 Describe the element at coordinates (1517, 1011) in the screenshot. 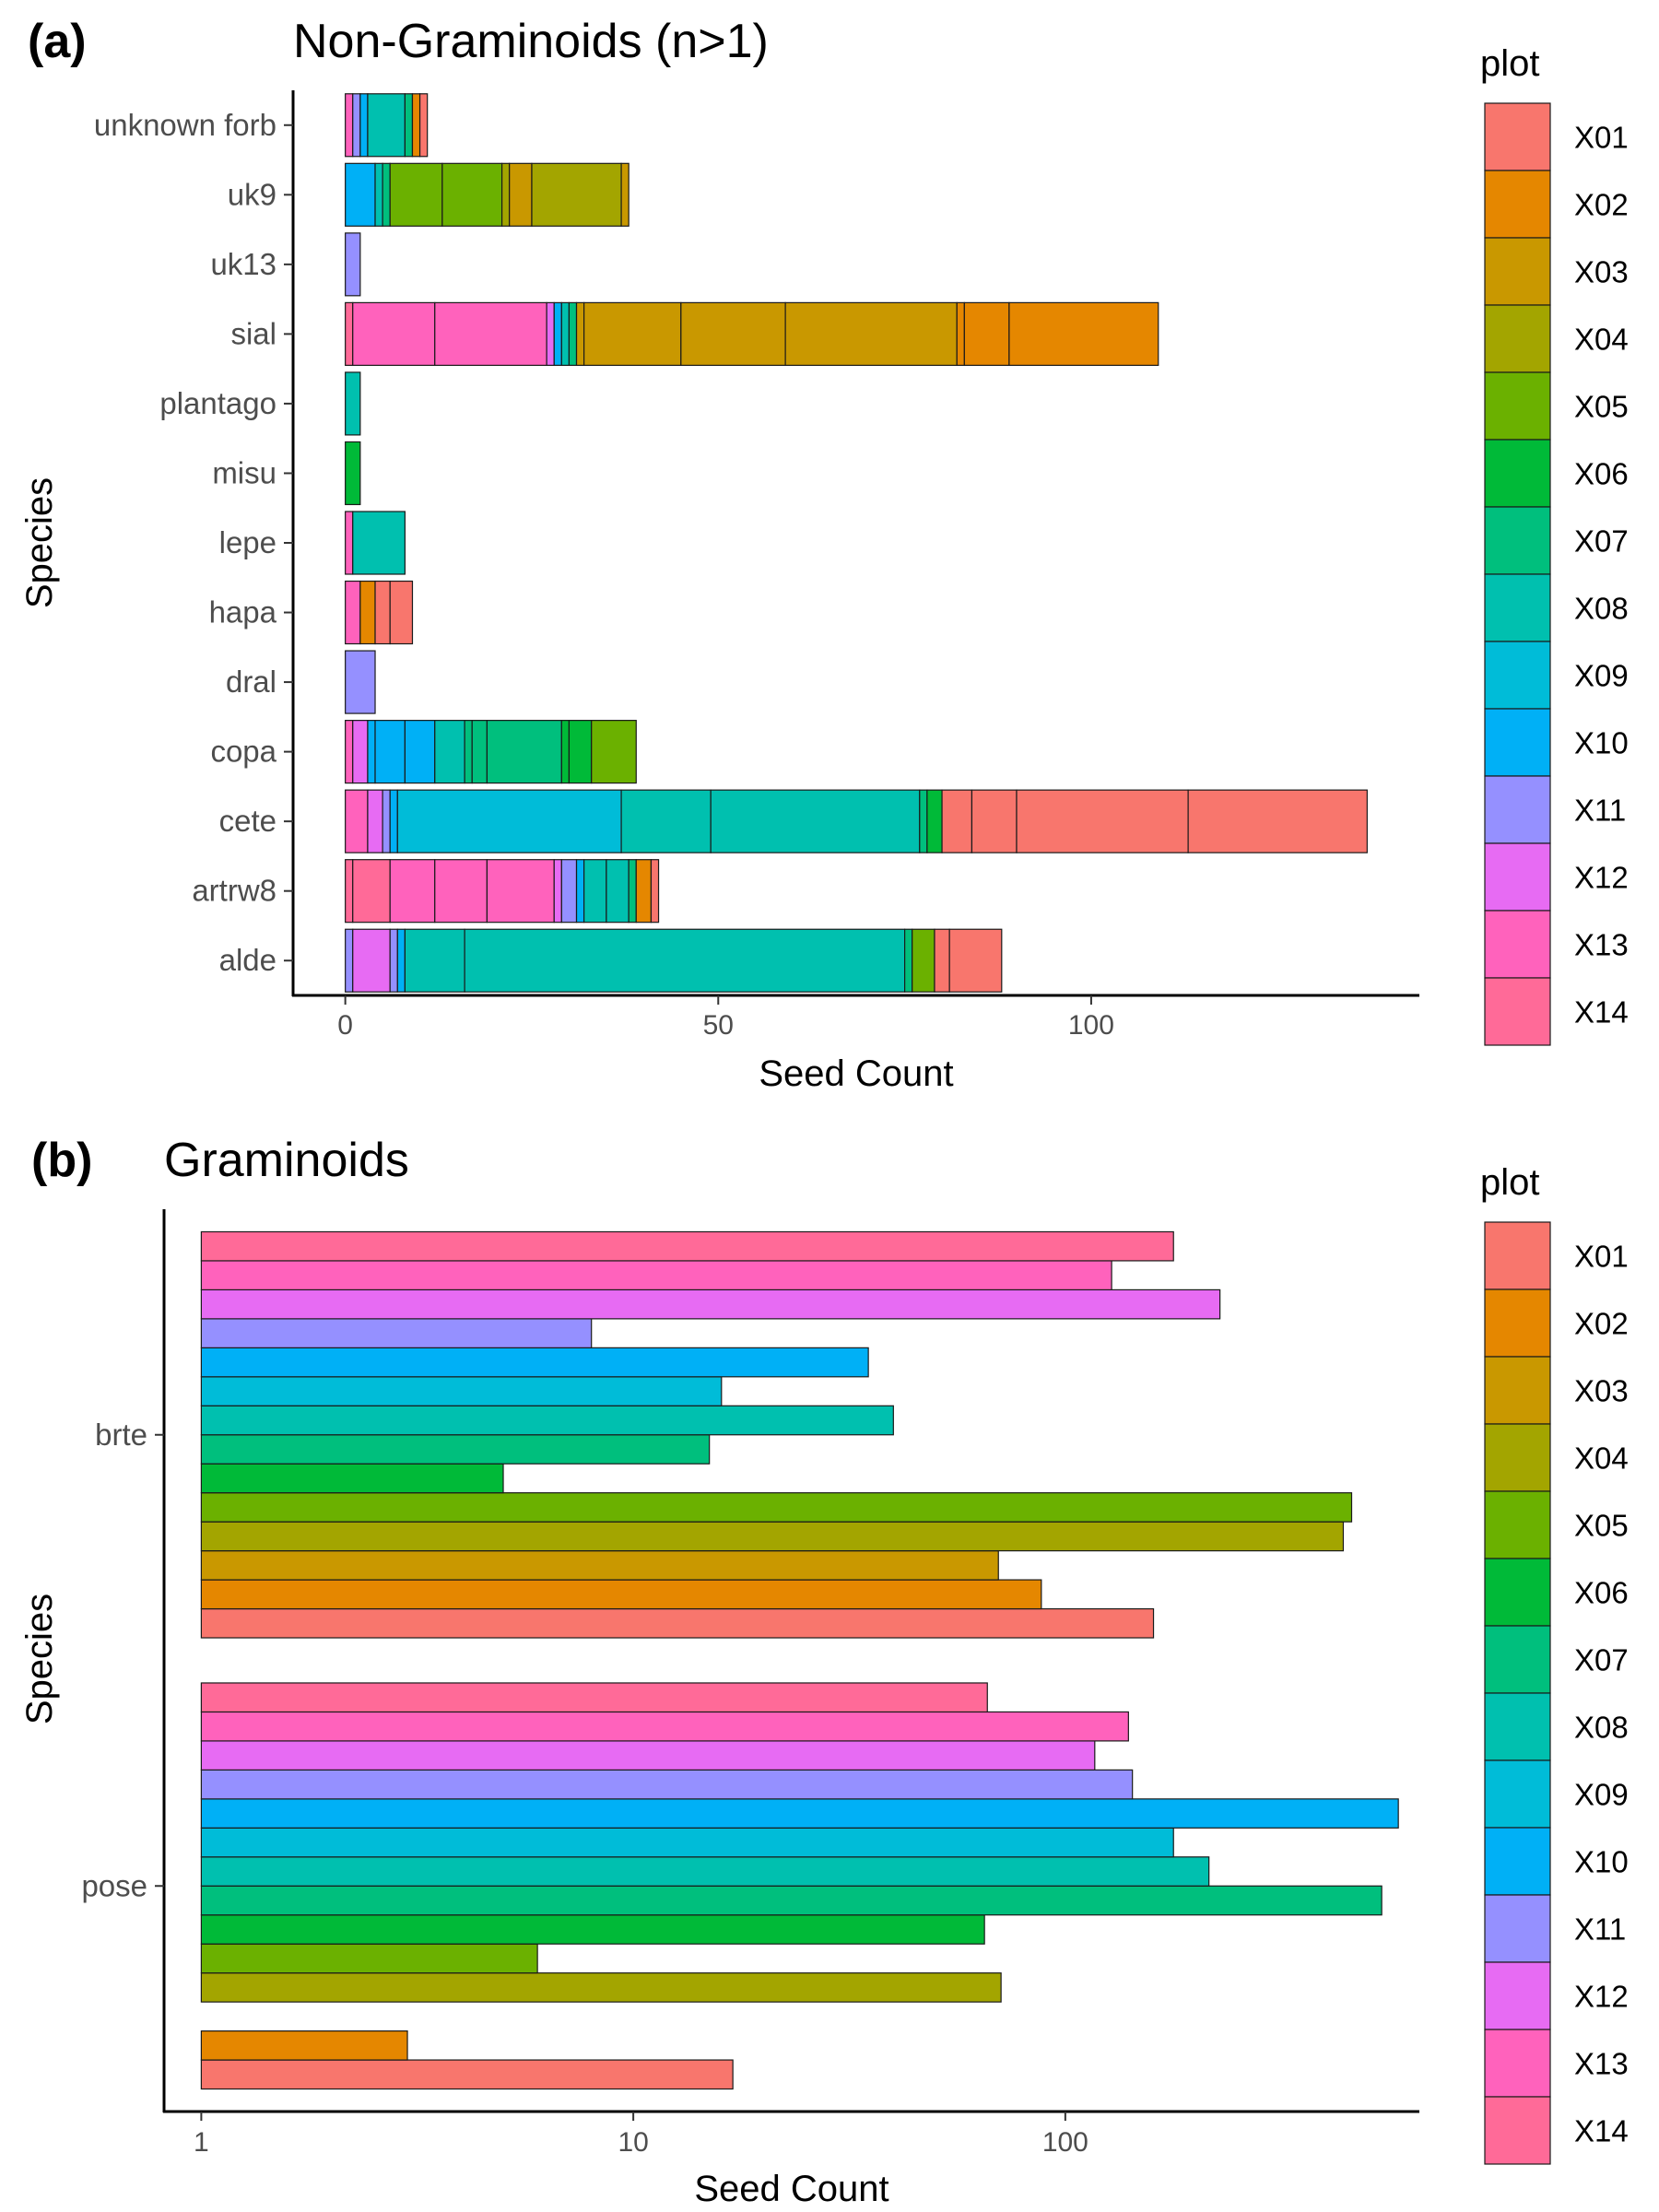

I see `legend-key-x14` at that location.